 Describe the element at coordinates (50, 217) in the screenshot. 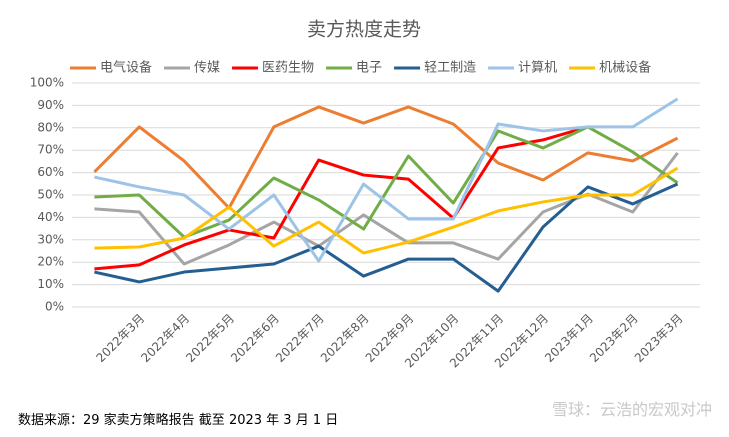

I see `y-tick-label: 40%` at that location.